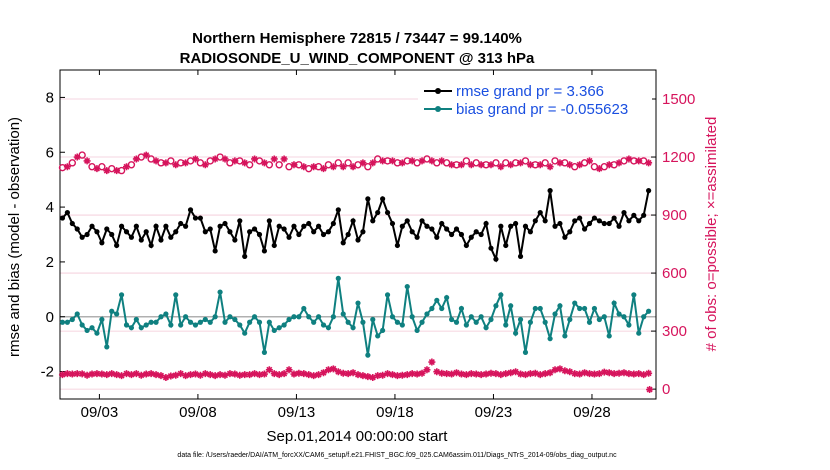 This screenshot has height=470, width=830. I want to click on y-tick-label-right-1: 300, so click(674, 331).